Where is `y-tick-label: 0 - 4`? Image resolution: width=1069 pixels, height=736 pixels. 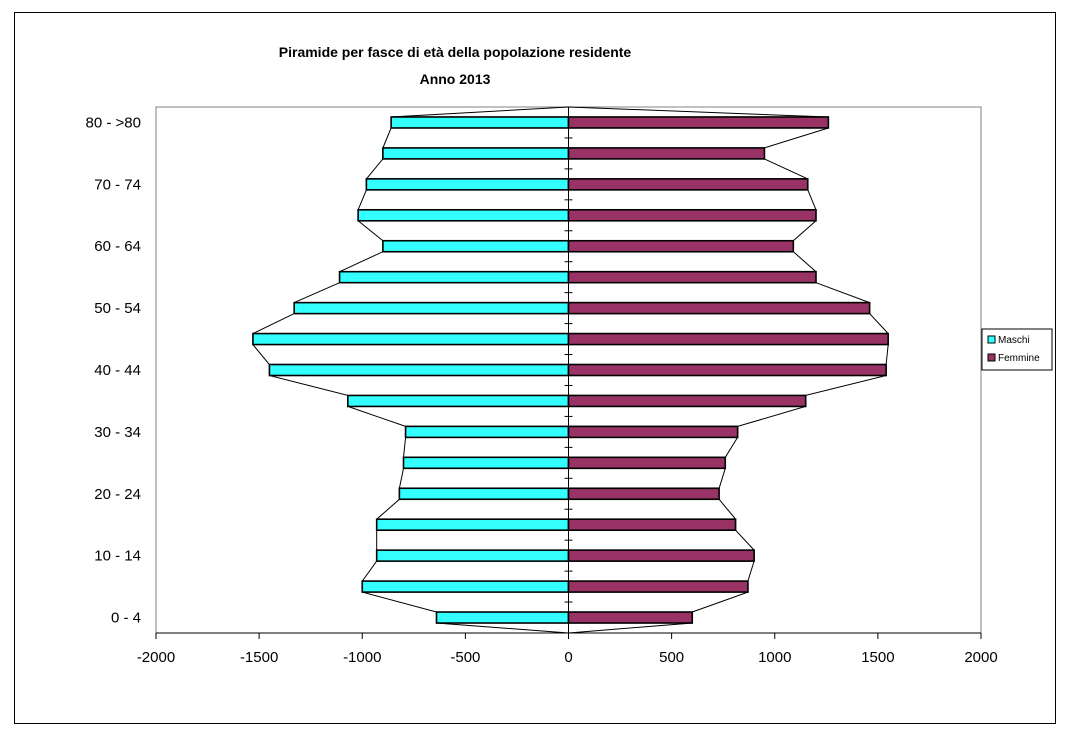
y-tick-label: 0 - 4 is located at coordinates (126, 618).